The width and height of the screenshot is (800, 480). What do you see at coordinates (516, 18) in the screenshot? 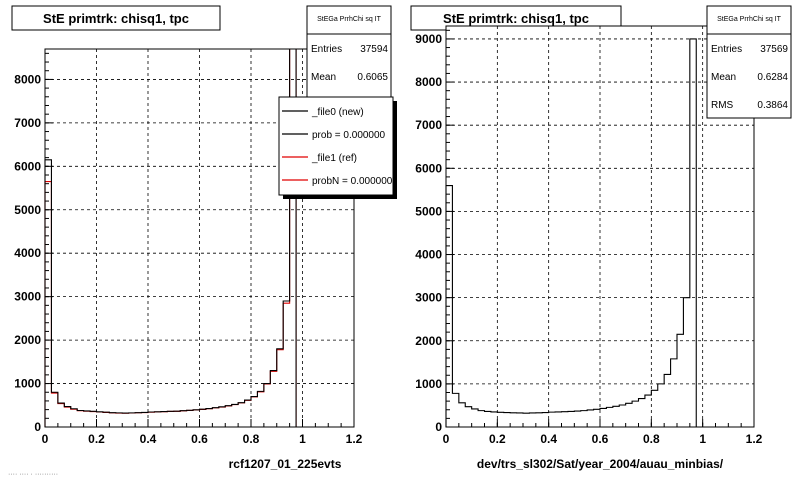
I see `right-title: StE primtrk: chisq1, tpc` at bounding box center [516, 18].